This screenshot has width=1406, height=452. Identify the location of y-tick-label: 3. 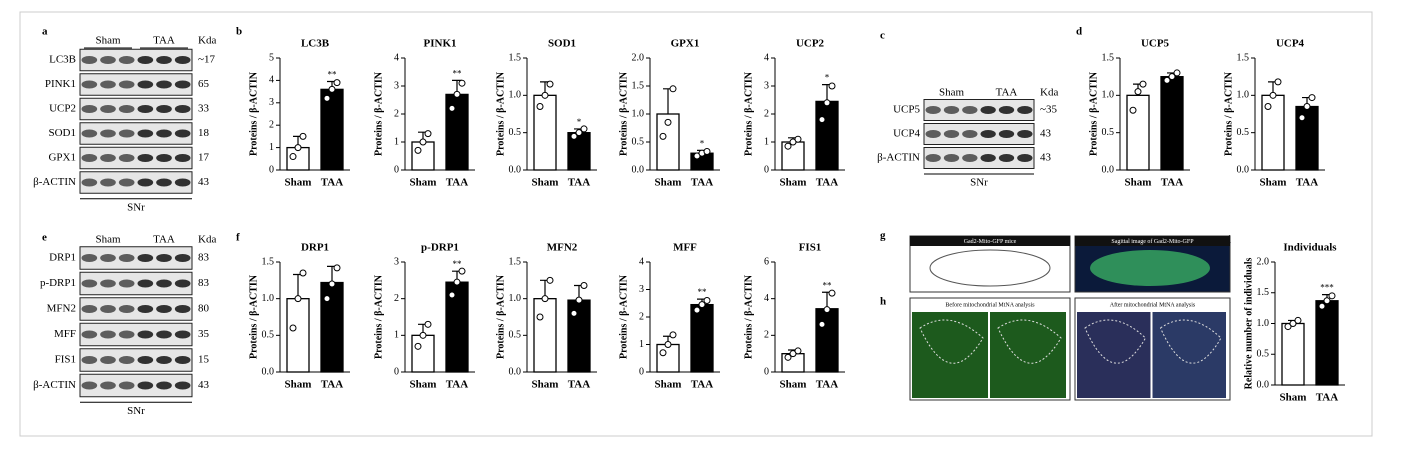
(766, 85).